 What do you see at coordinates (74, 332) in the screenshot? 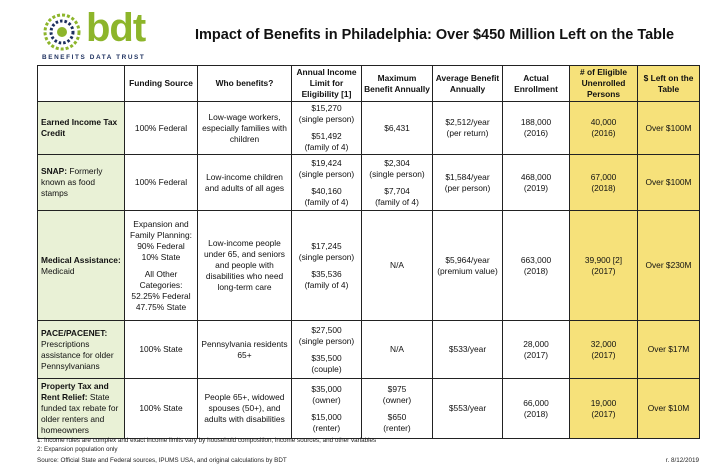
I see `program-name: PACE/PACENET:` at bounding box center [74, 332].